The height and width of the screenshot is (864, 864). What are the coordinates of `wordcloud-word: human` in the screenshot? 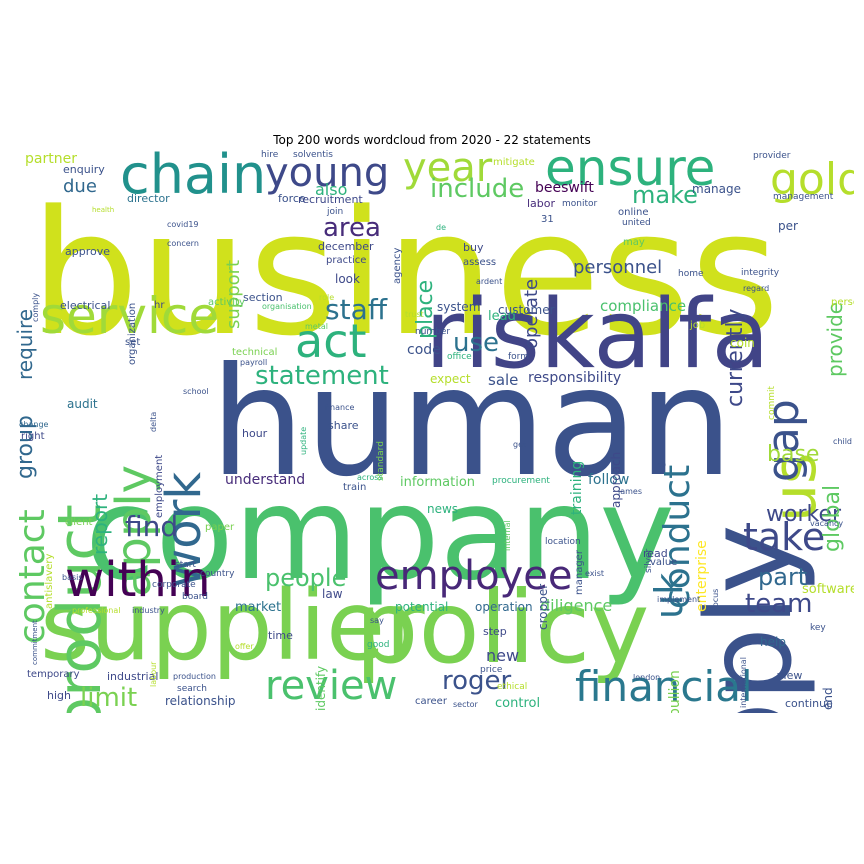 It's located at (472, 423).